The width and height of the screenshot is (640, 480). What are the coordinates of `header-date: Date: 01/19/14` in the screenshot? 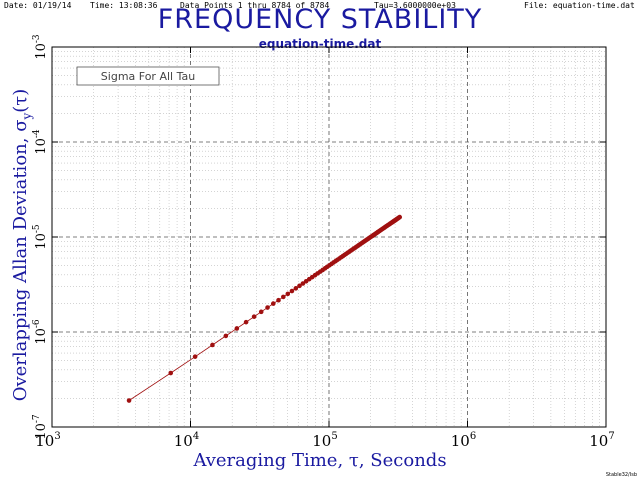 It's located at (38, 5).